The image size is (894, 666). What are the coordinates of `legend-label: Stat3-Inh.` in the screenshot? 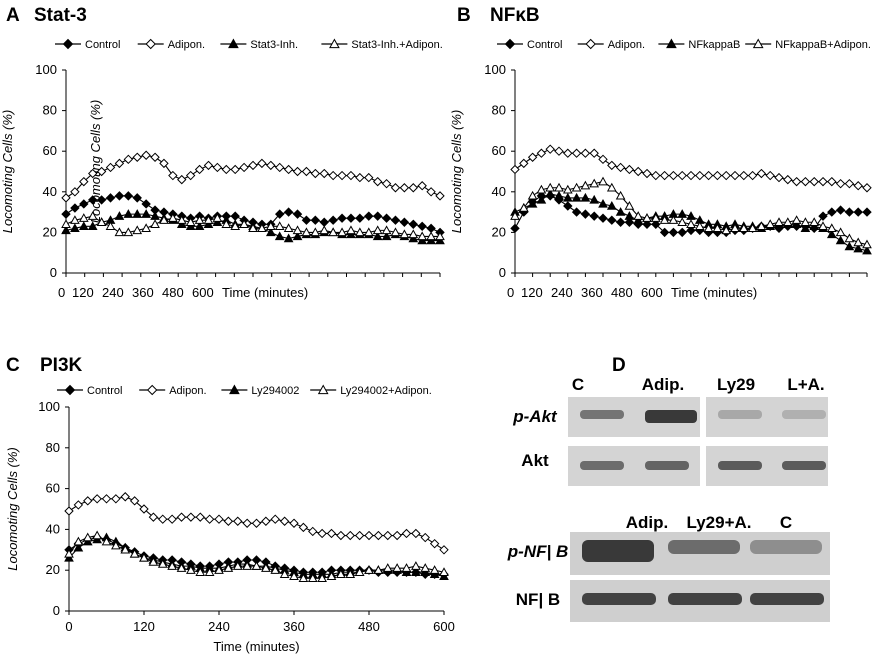 It's located at (274, 45).